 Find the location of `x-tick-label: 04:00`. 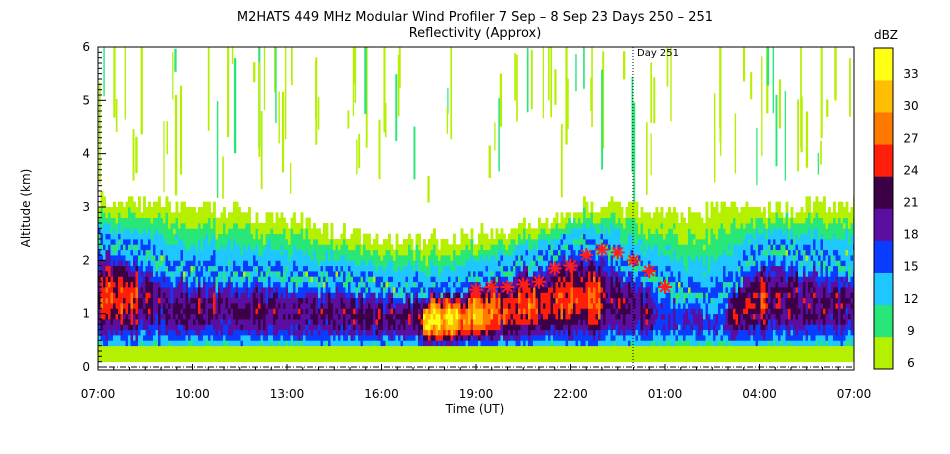

x-tick-label: 04:00 is located at coordinates (759, 394).